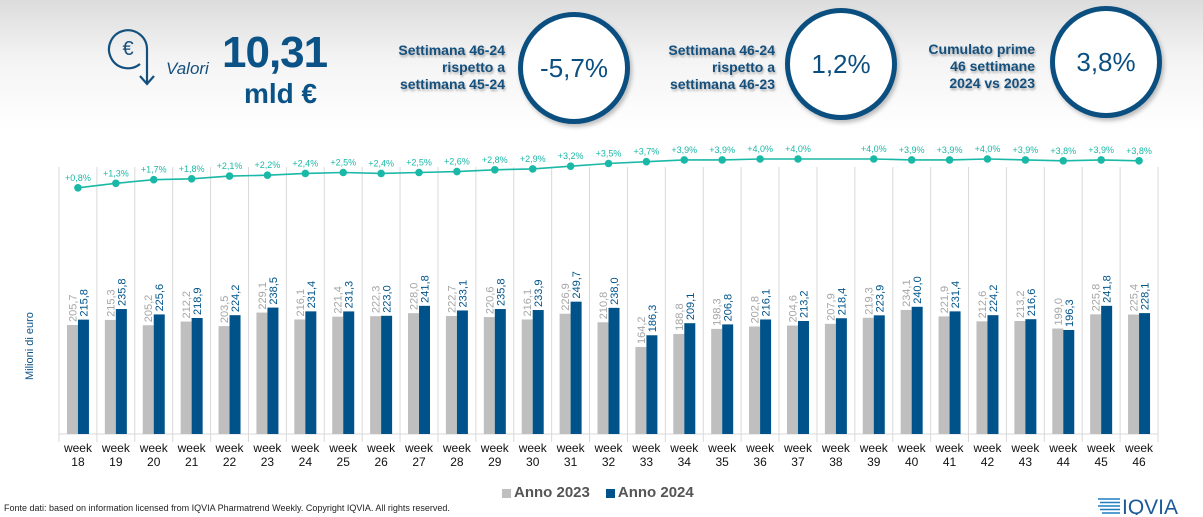 The image size is (1203, 517). Describe the element at coordinates (490, 301) in the screenshot. I see `bar-label-2023: 220,6` at that location.